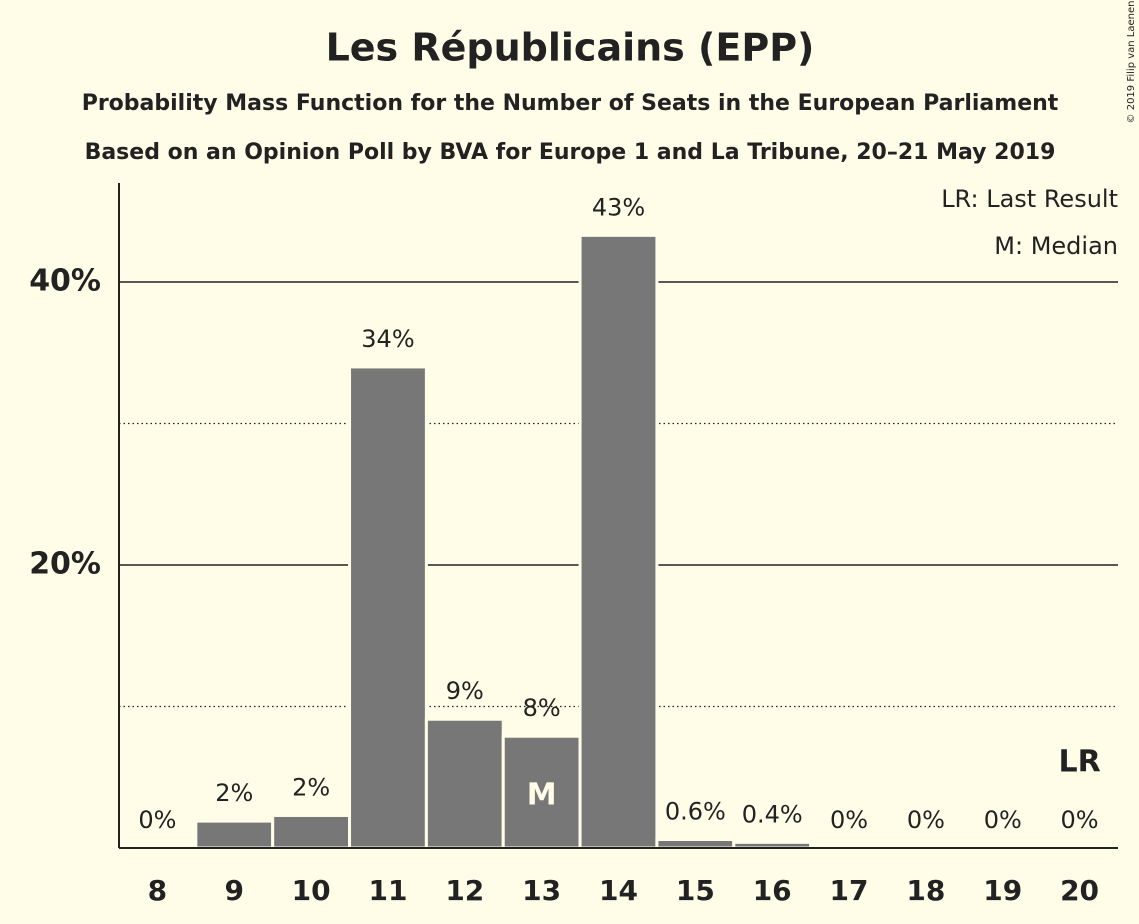 Image resolution: width=1139 pixels, height=924 pixels. What do you see at coordinates (465, 691) in the screenshot?
I see `value-label: 9%` at bounding box center [465, 691].